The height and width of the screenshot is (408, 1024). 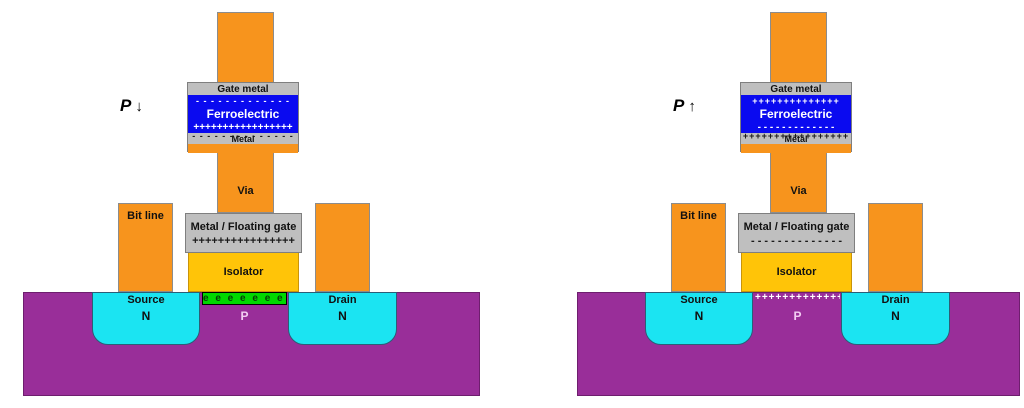 What do you see at coordinates (796, 241) in the screenshot?
I see `floating-gate-charge-row: - - - - - - - - - - - - - -` at bounding box center [796, 241].